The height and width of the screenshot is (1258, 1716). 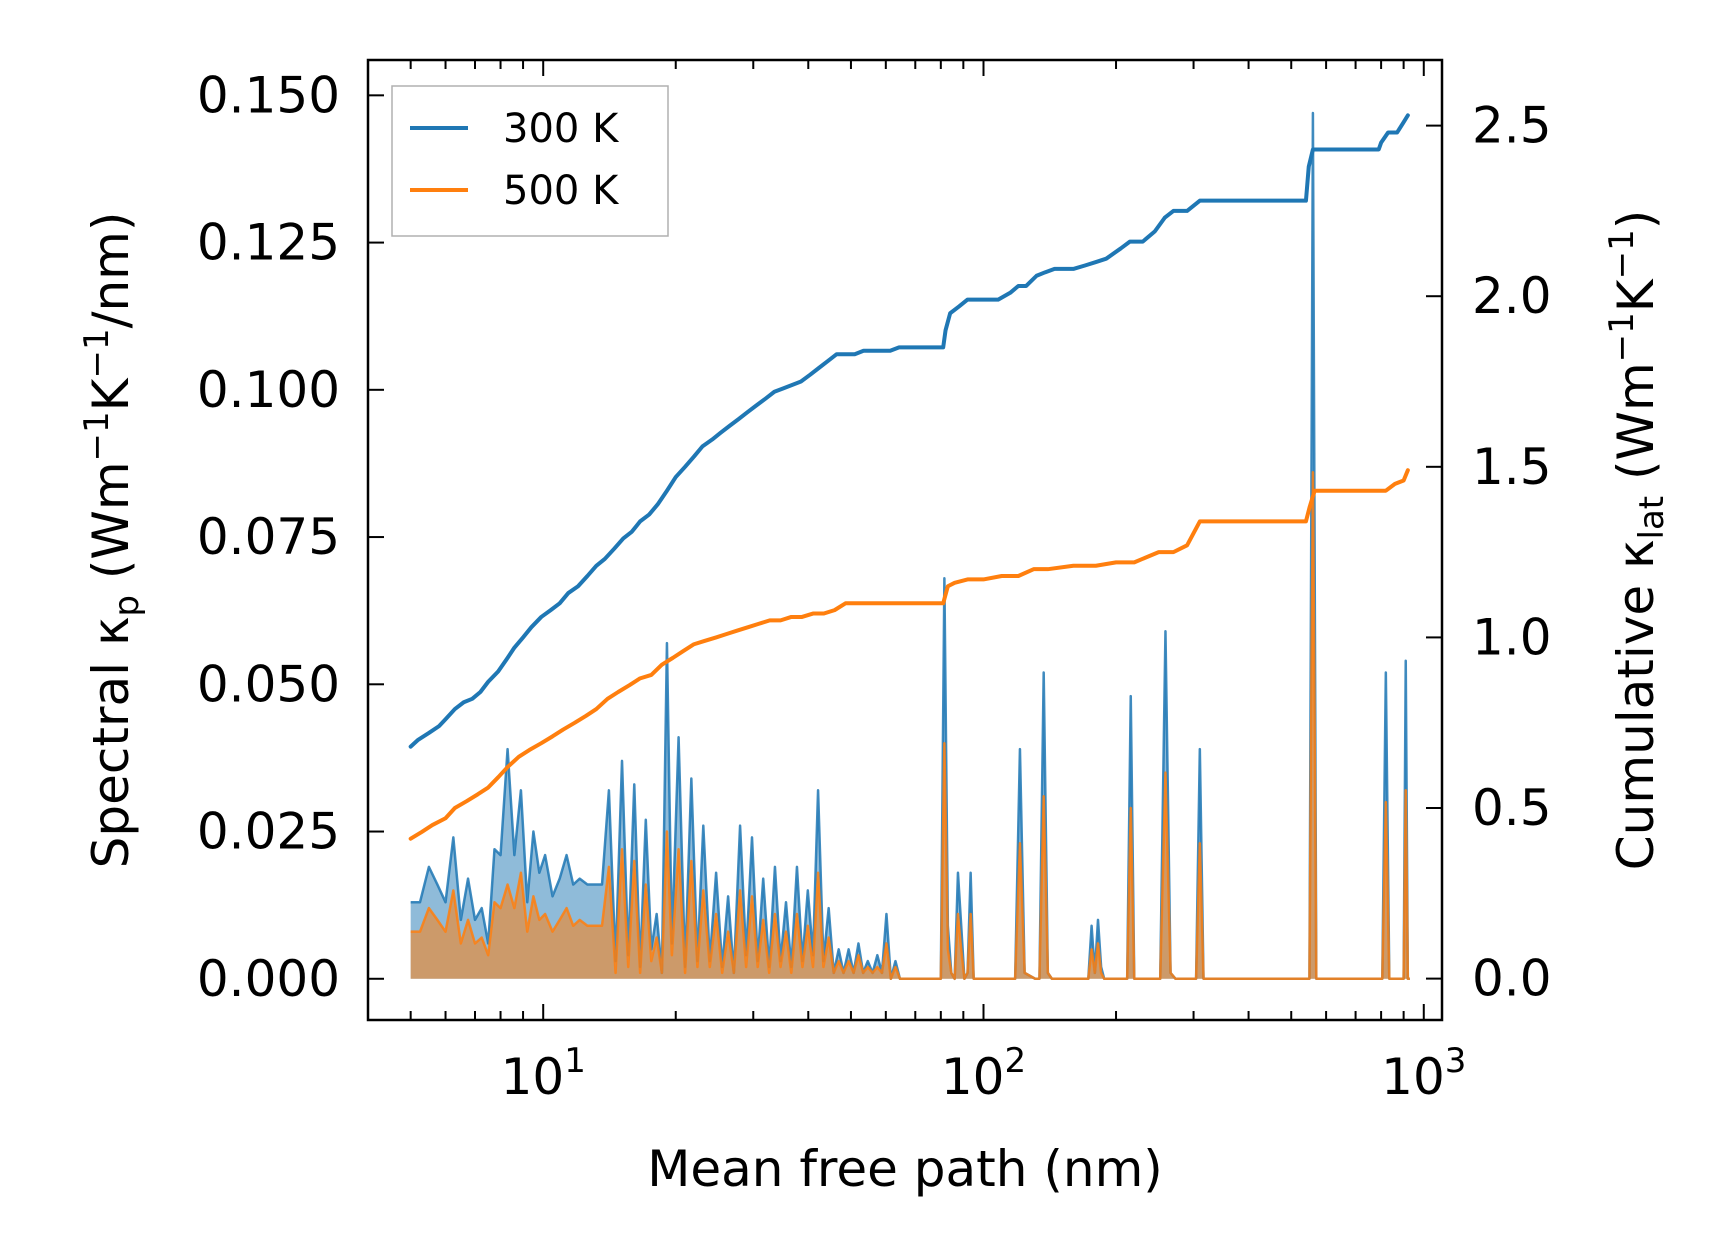 I want to click on y-axis-left-label: Spectral κp (Wm−1K−1/nm), so click(x=112, y=540).